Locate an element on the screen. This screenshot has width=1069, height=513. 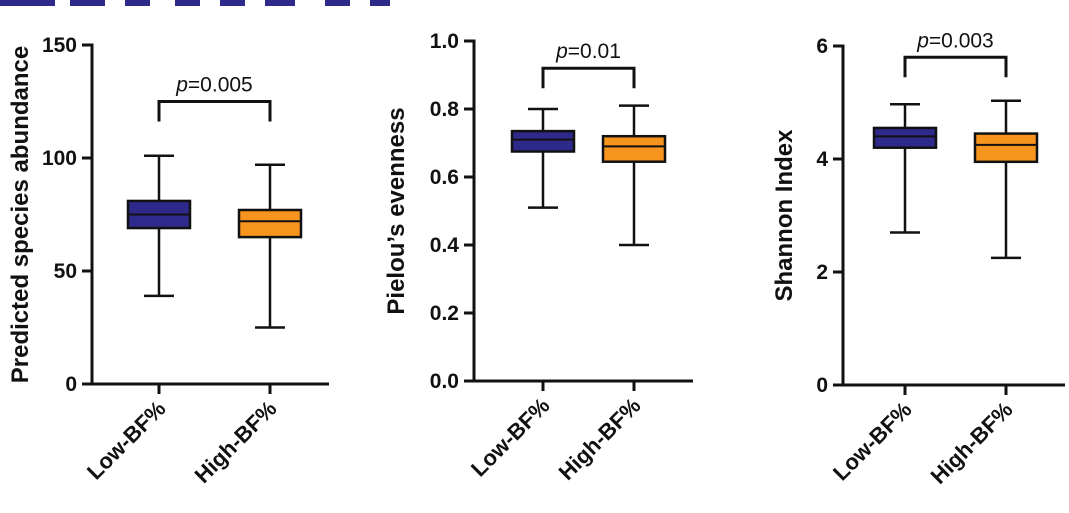
y-axis-title: Predicted species abundance is located at coordinates (20, 214).